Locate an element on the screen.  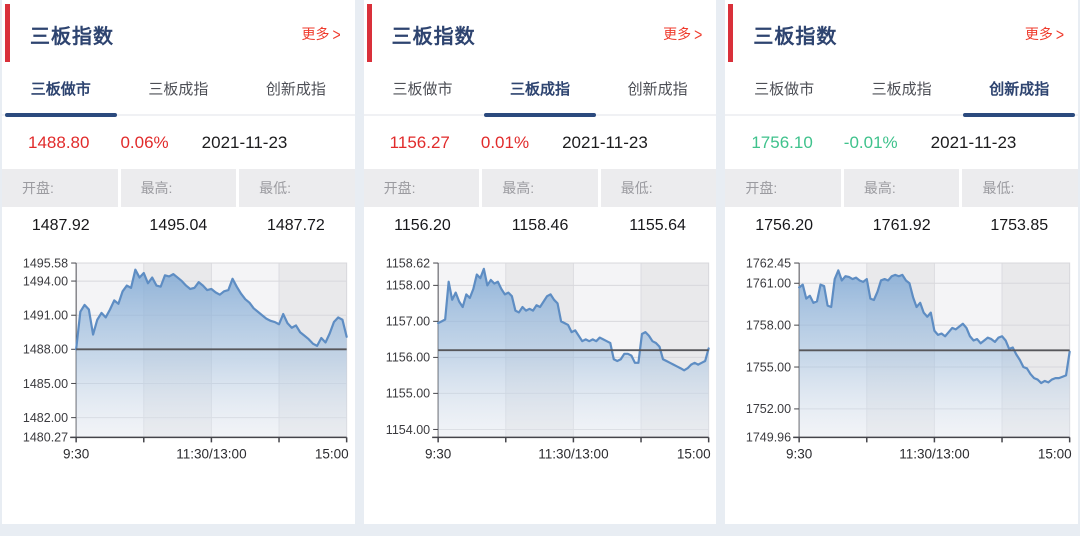
svg-text: 1157.00 is located at coordinates (407, 322).